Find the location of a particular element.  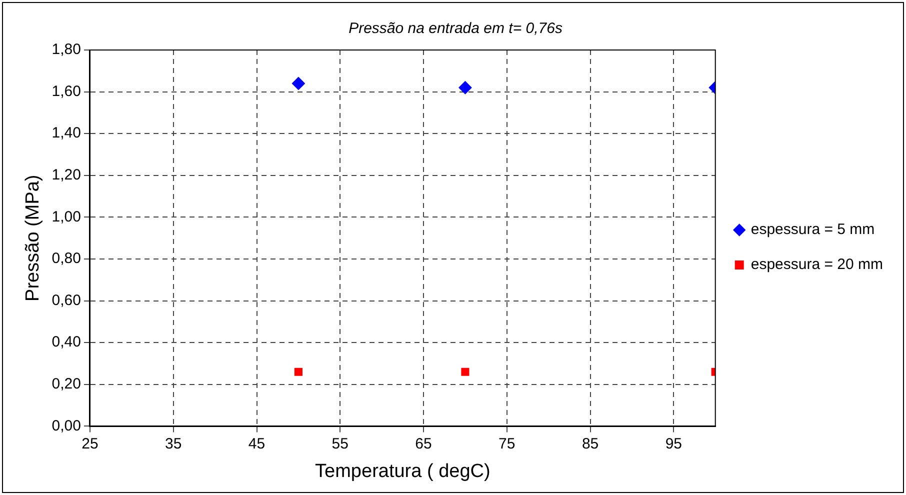

chart-title: Pressão na entrada em t= 0,76s is located at coordinates (455, 29).